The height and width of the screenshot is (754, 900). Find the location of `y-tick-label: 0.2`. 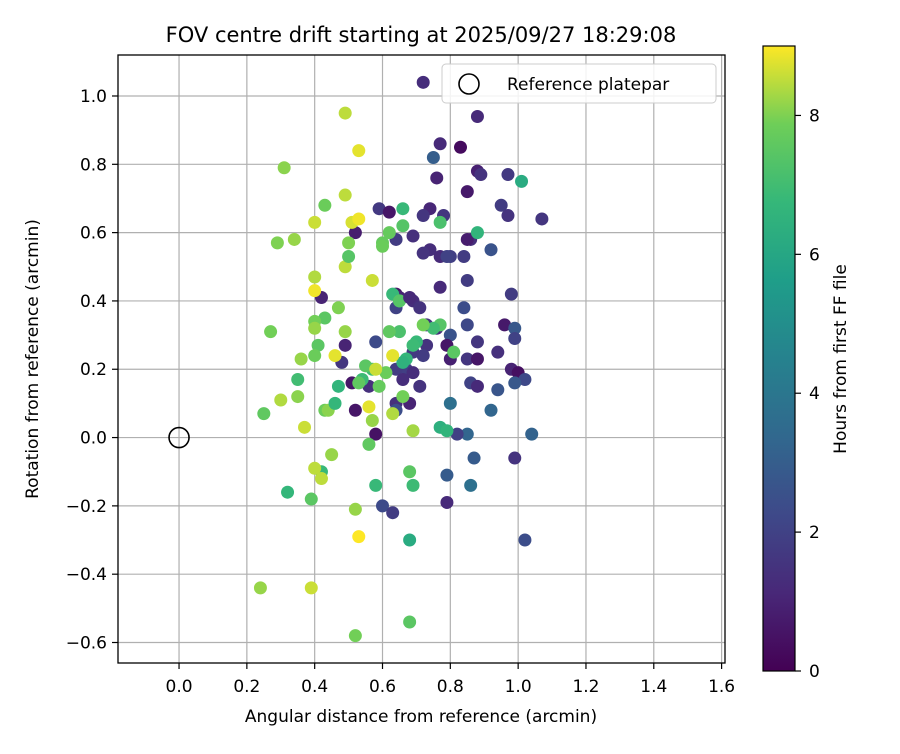

y-tick-label: 0.2 is located at coordinates (93, 370).